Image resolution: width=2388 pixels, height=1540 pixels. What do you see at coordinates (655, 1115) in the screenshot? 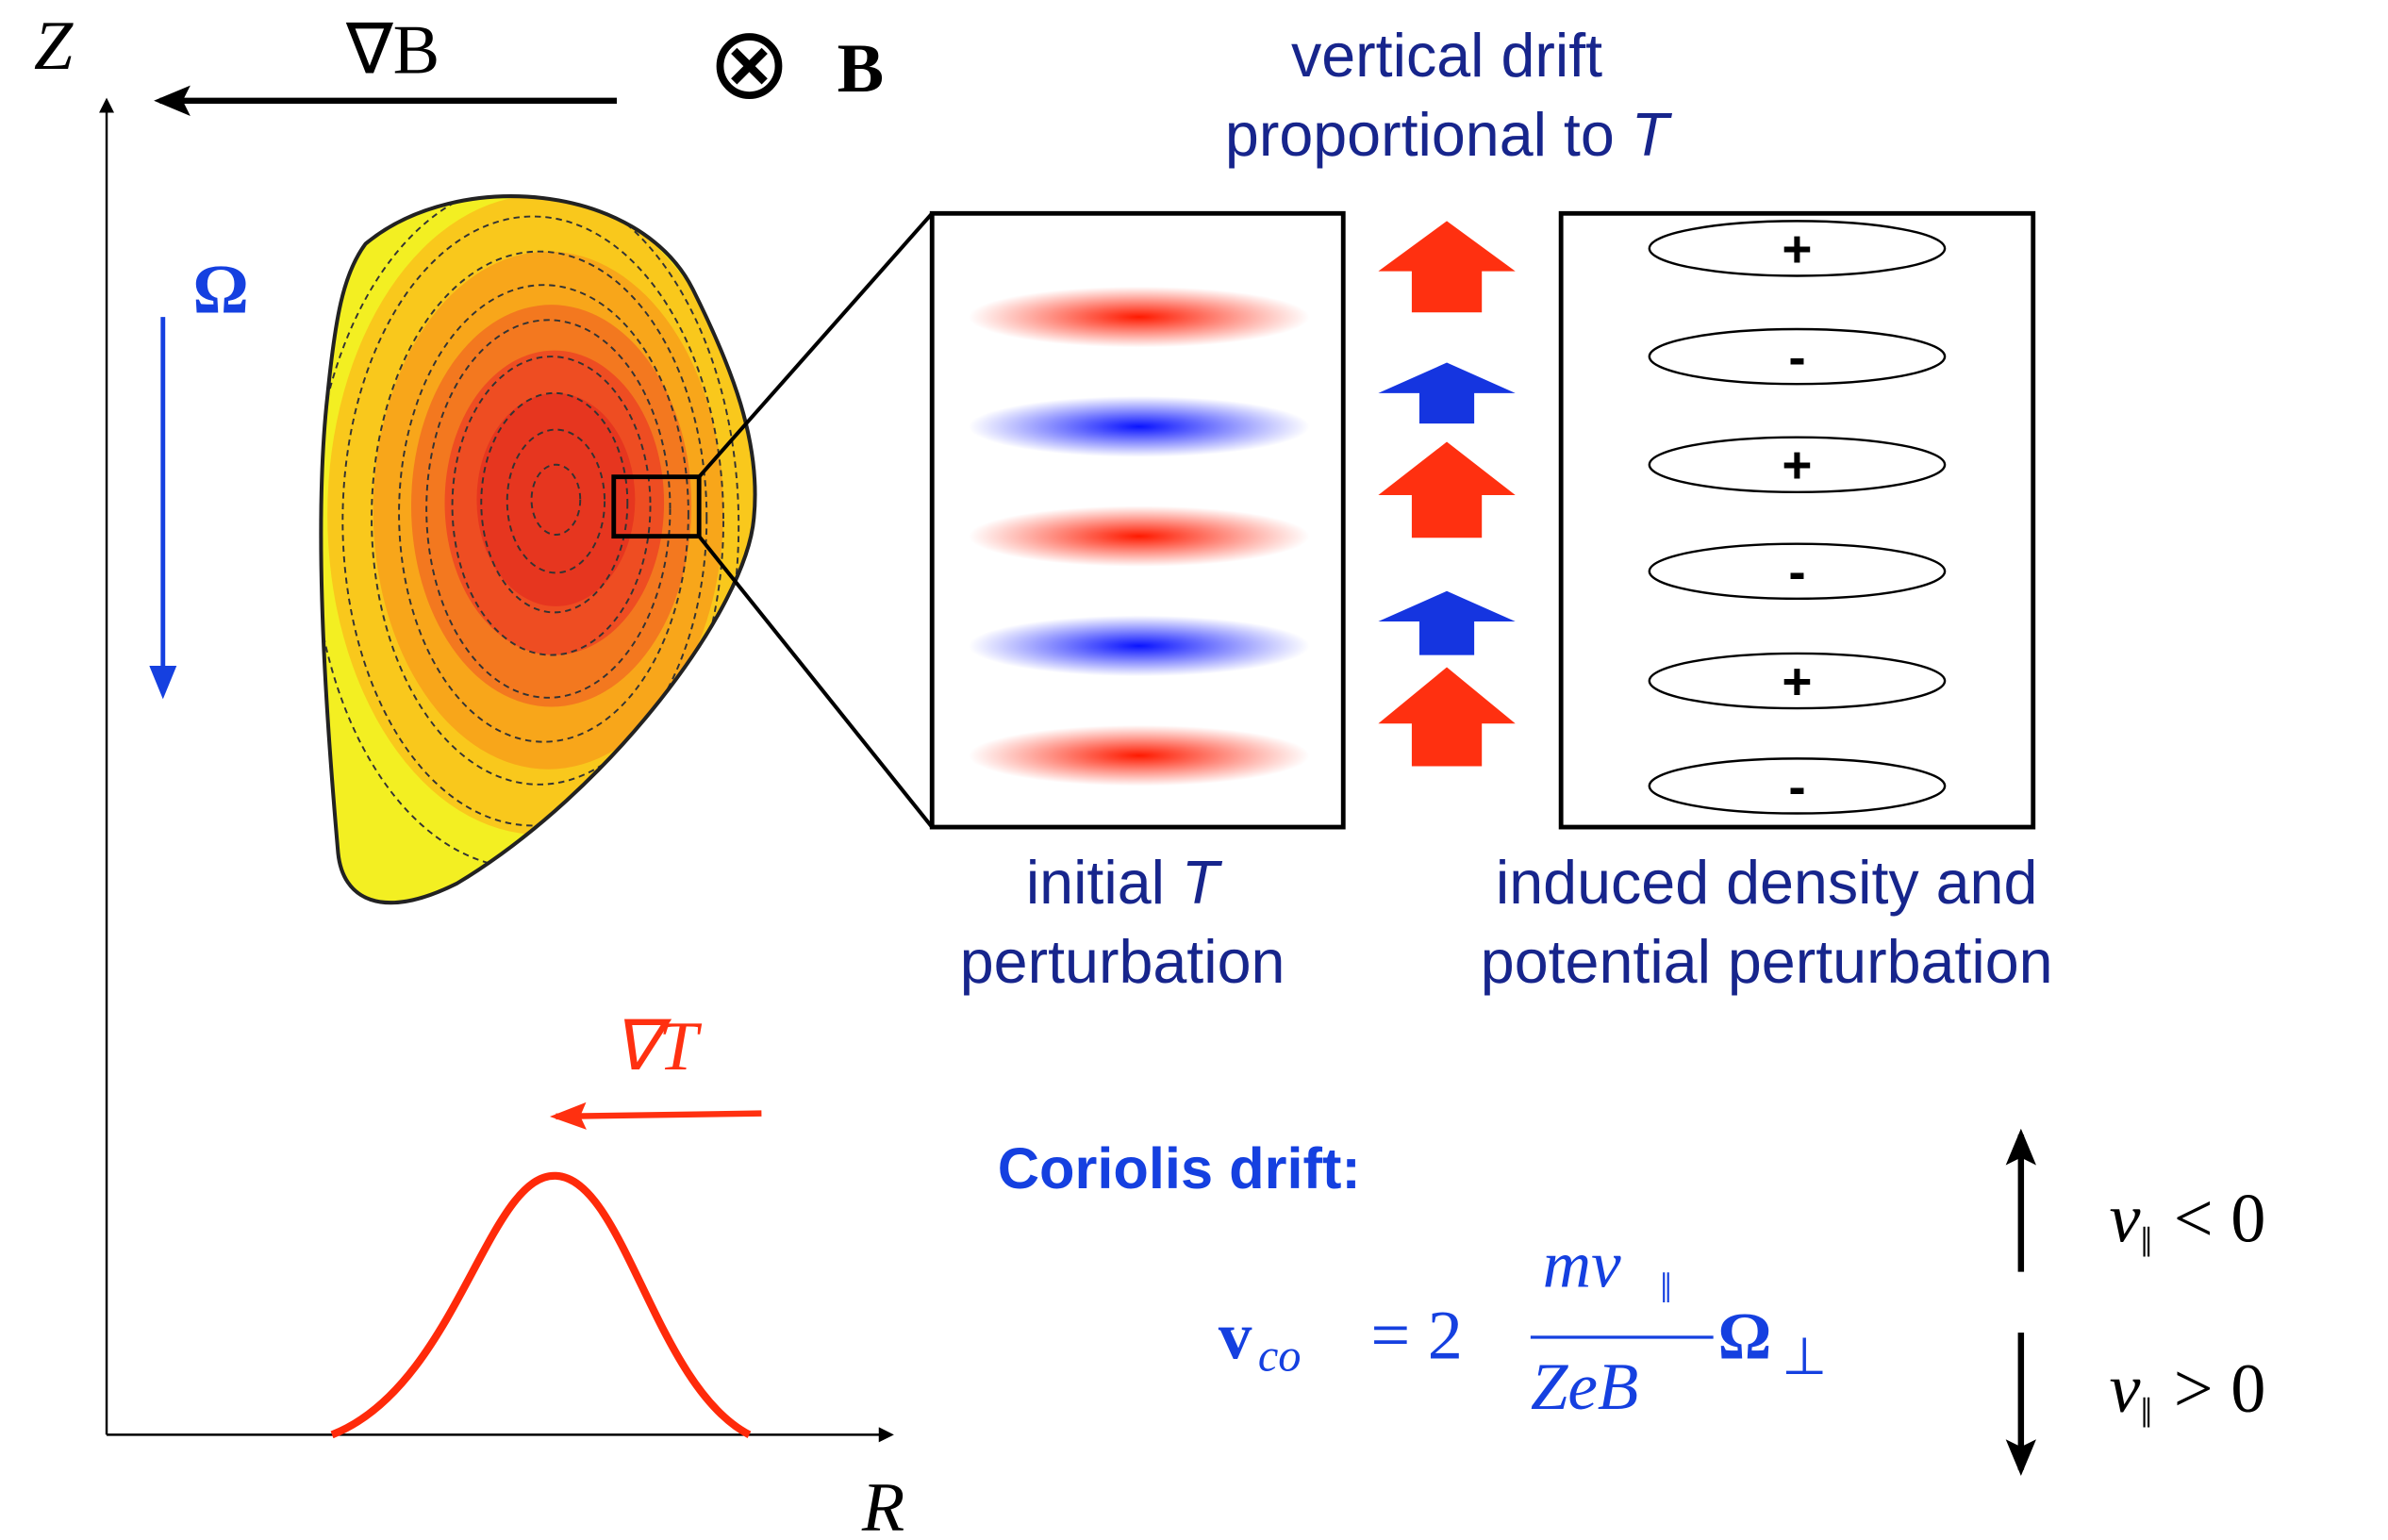
I see `grad-t-arrow` at bounding box center [655, 1115].